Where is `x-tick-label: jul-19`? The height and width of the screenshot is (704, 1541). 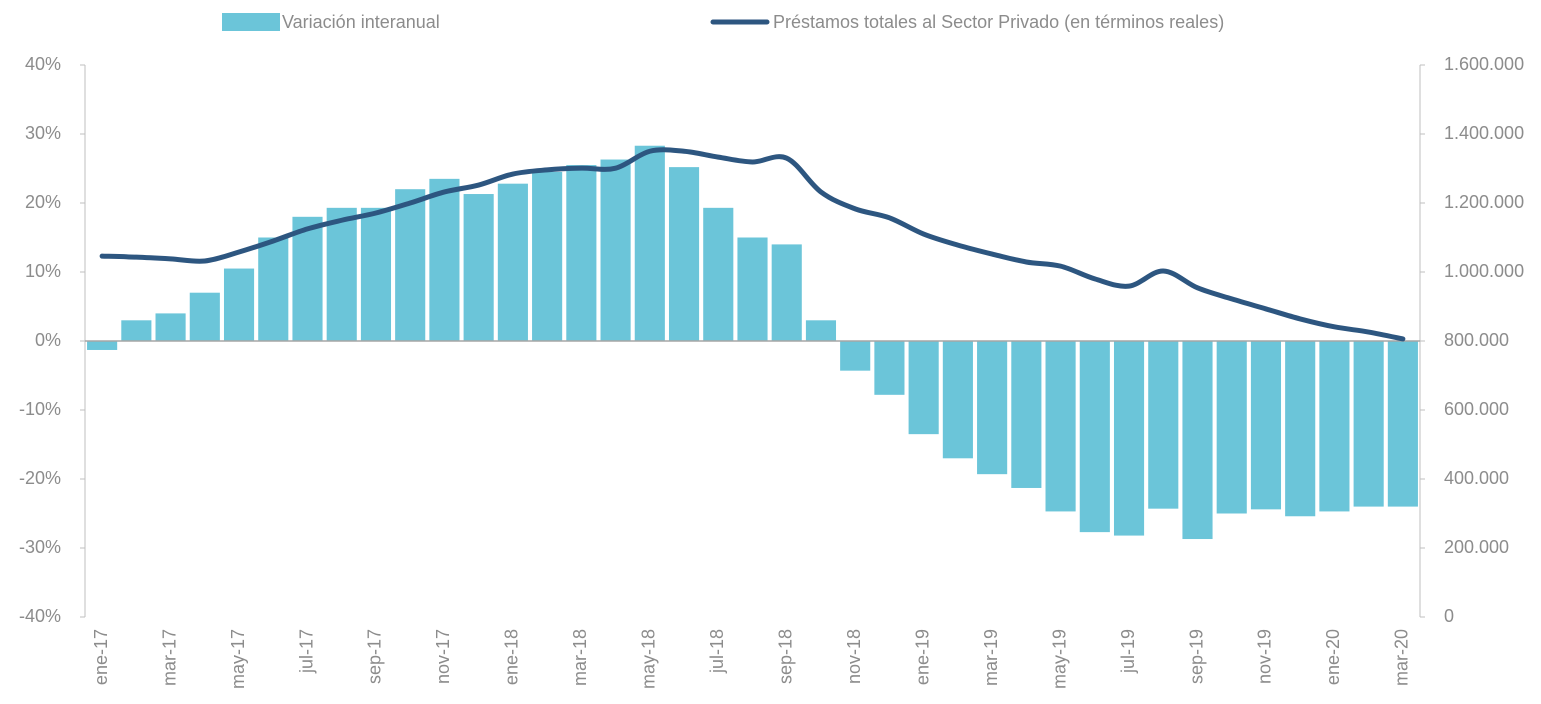 x-tick-label: jul-19 is located at coordinates (1128, 651).